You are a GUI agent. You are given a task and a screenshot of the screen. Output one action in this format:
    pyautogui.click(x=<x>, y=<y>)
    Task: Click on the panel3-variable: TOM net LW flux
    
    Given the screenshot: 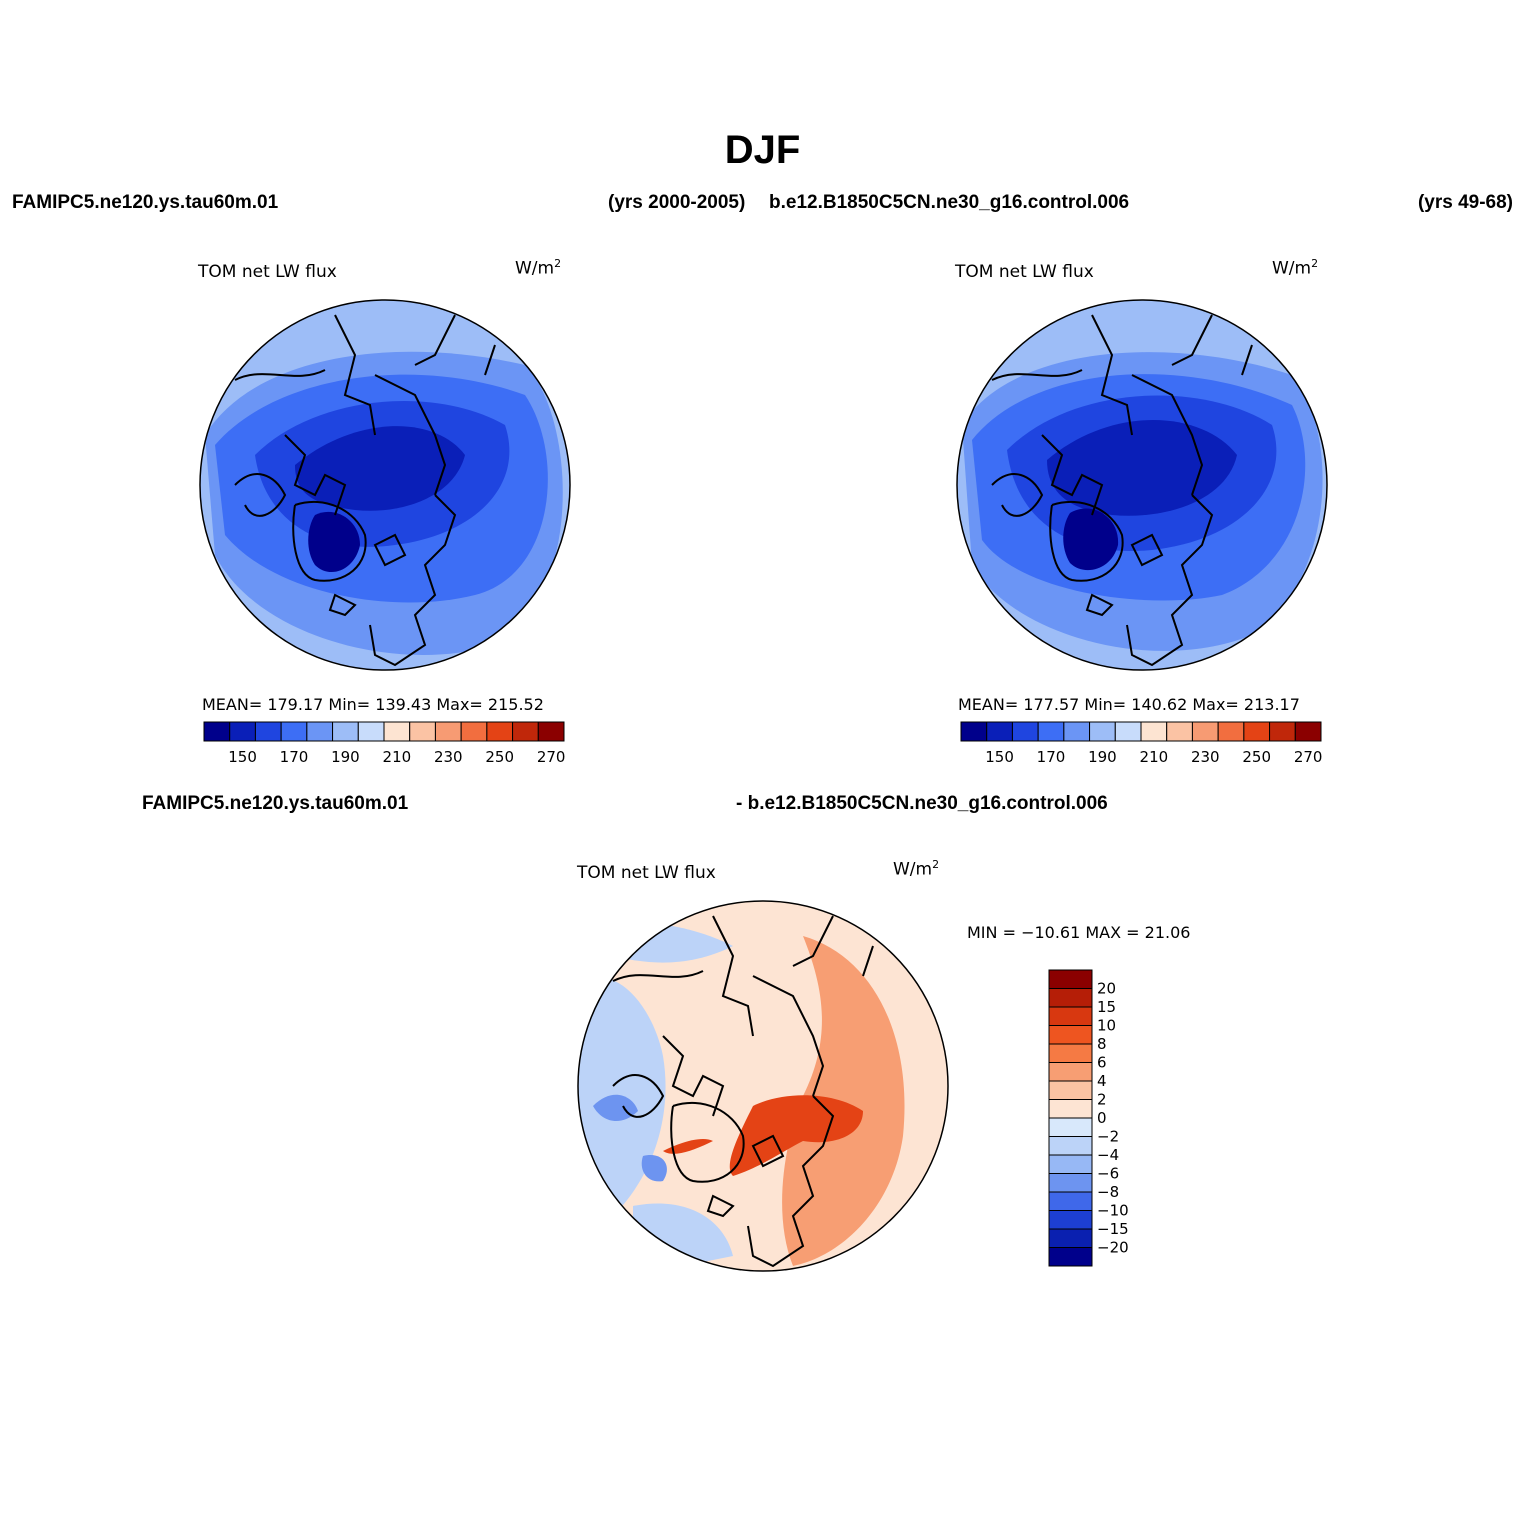 What is the action you would take?
    pyautogui.click(x=646, y=873)
    